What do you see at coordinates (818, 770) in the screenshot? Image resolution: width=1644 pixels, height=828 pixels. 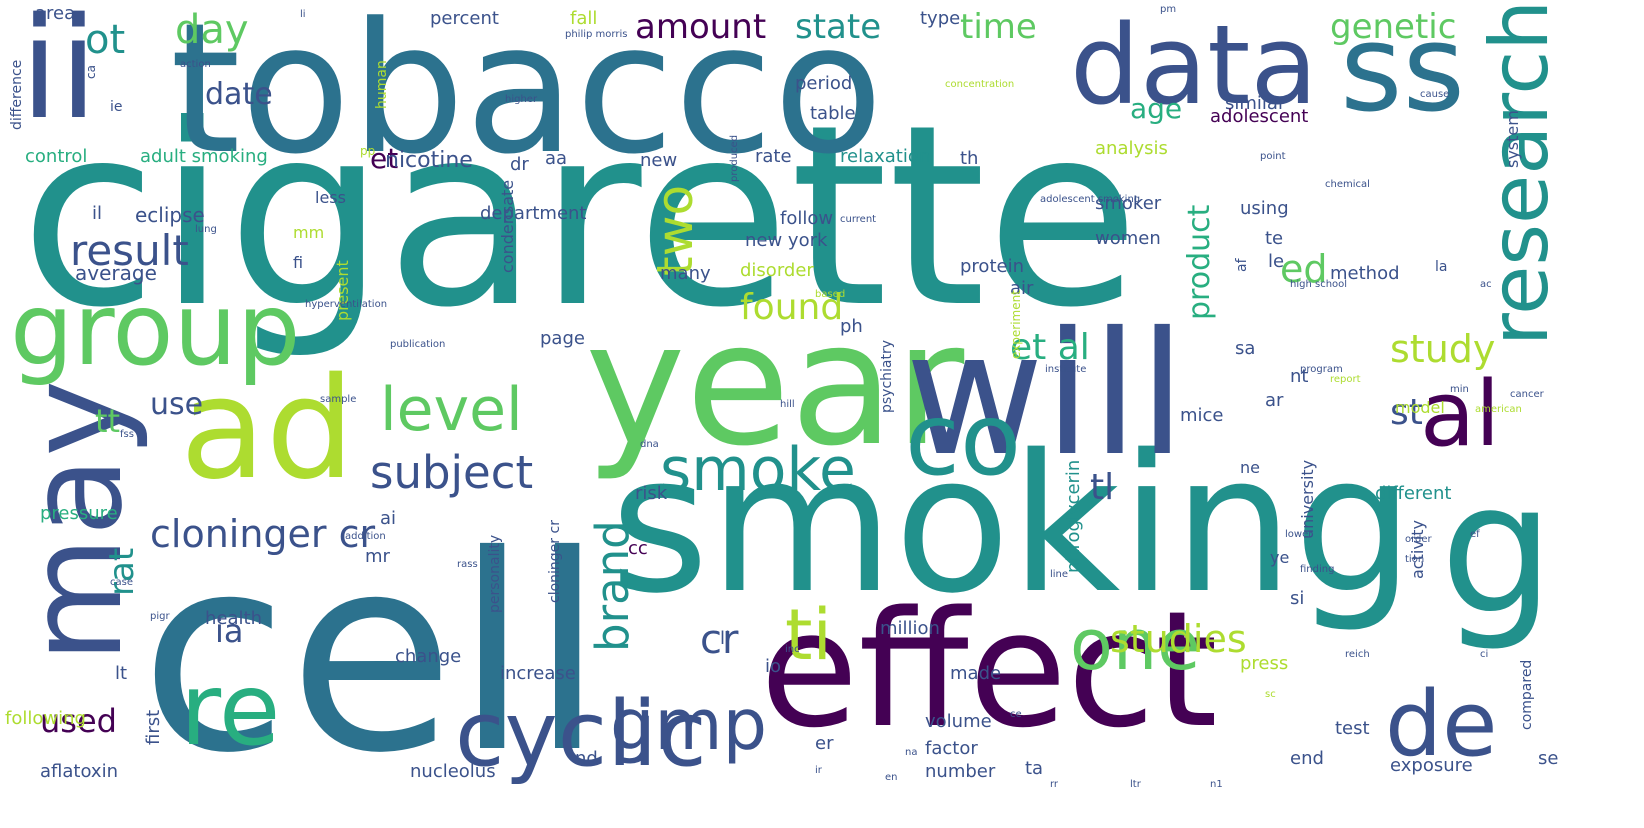 I see `word-ir: ir` at bounding box center [818, 770].